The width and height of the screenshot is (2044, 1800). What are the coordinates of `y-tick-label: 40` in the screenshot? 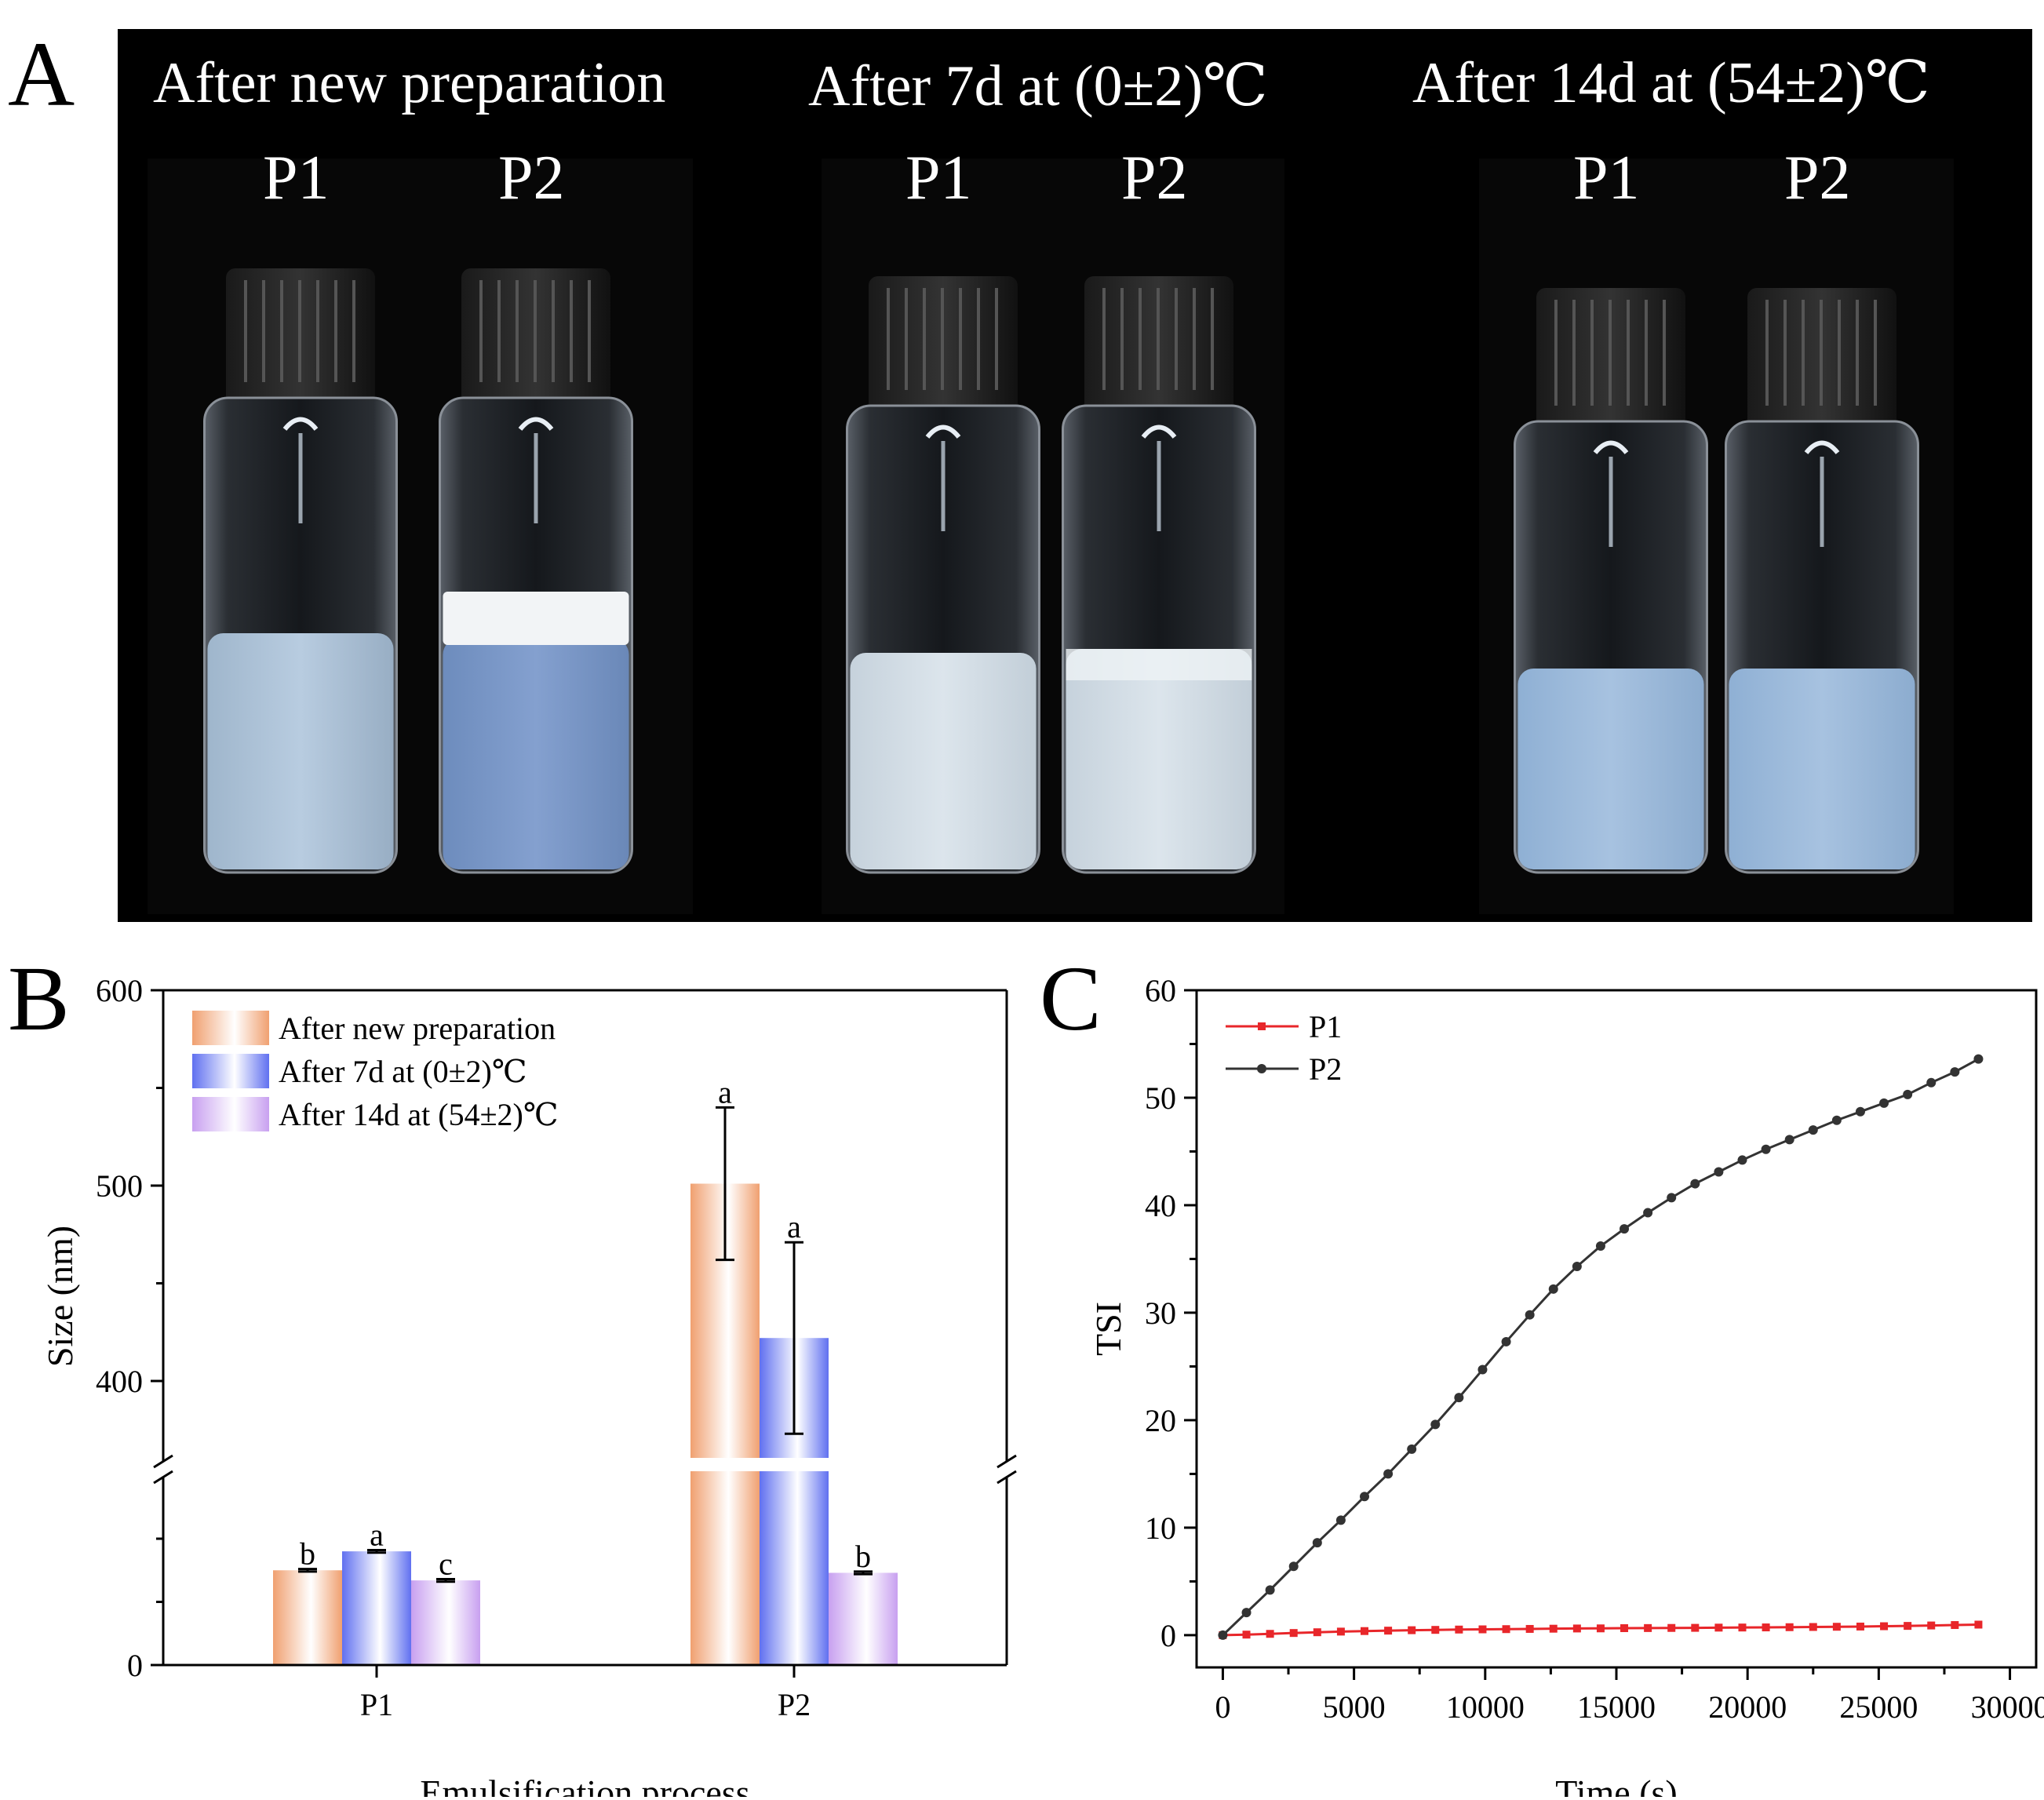 It's located at (1160, 1206).